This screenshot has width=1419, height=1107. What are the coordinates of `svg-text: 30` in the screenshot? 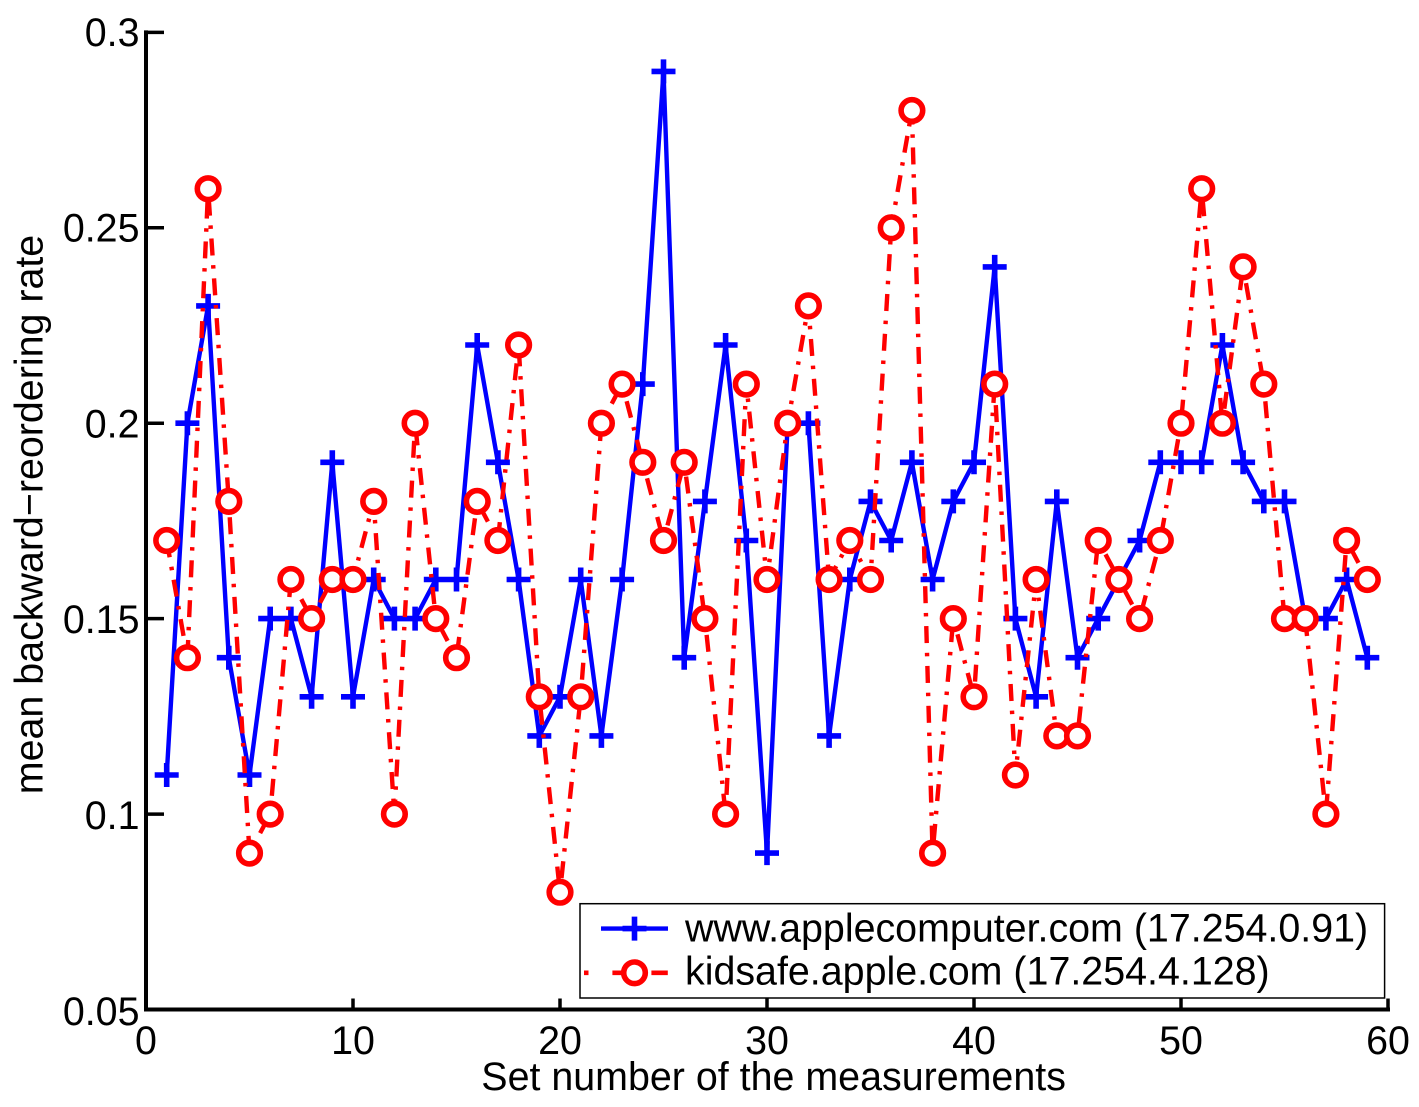 It's located at (767, 1041).